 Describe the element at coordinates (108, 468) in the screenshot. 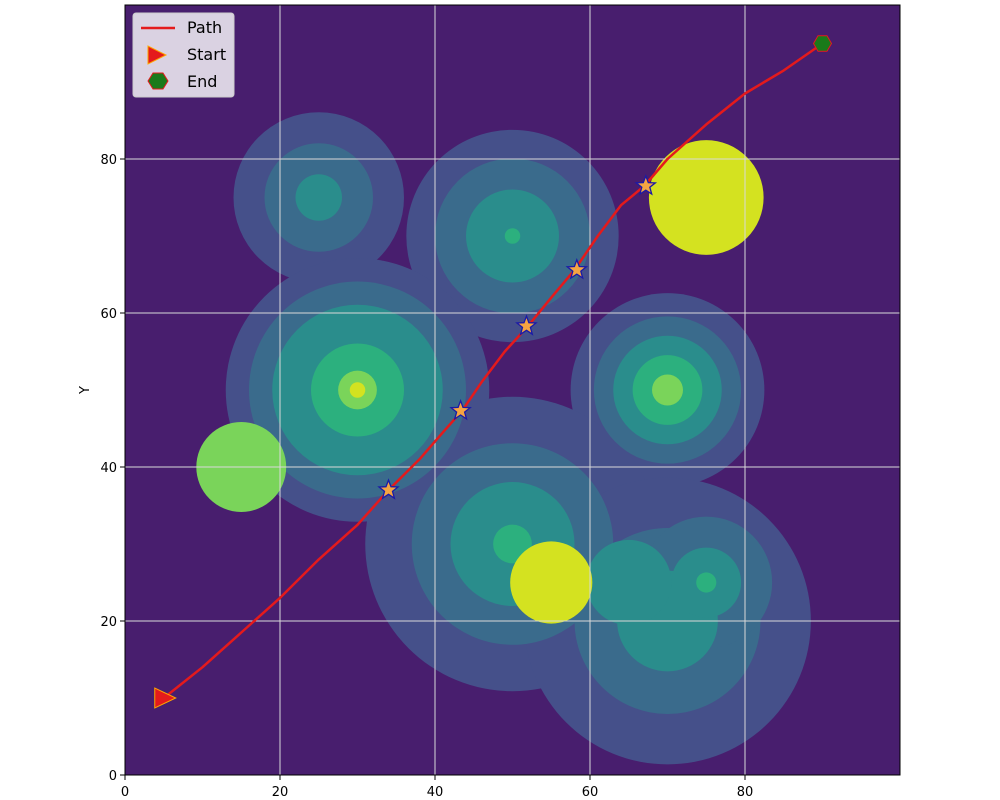

I see `y-tick-label: 40` at that location.